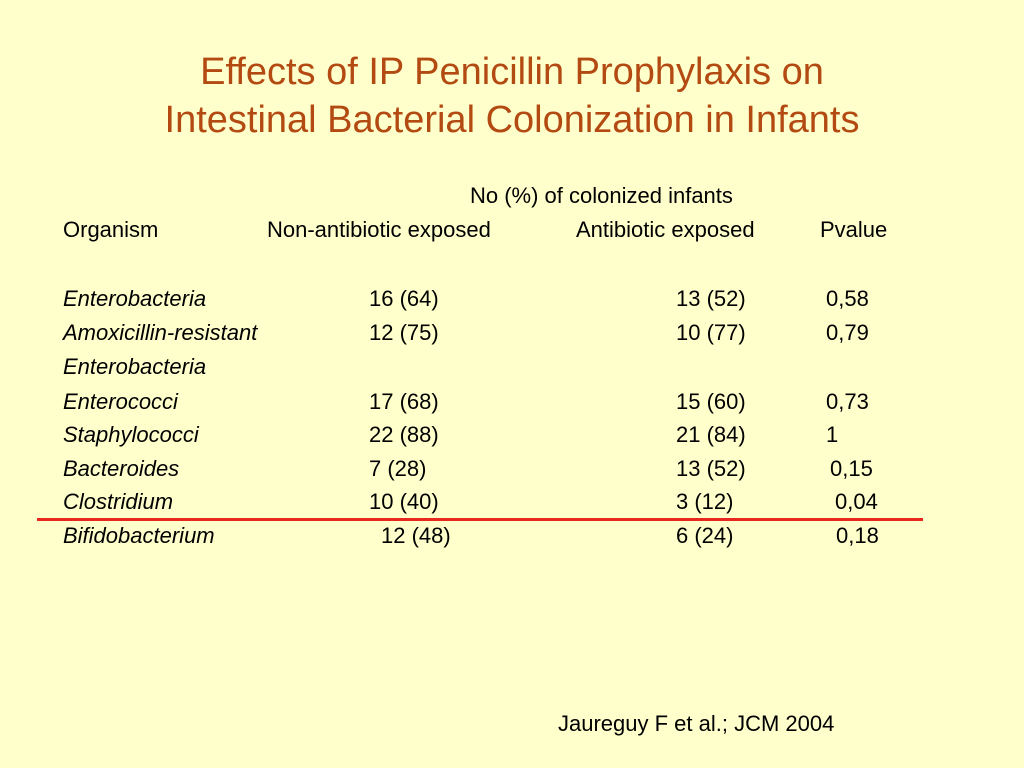 This screenshot has height=768, width=1024. Describe the element at coordinates (705, 501) in the screenshot. I see `exposed-cell: 3 (12)` at that location.